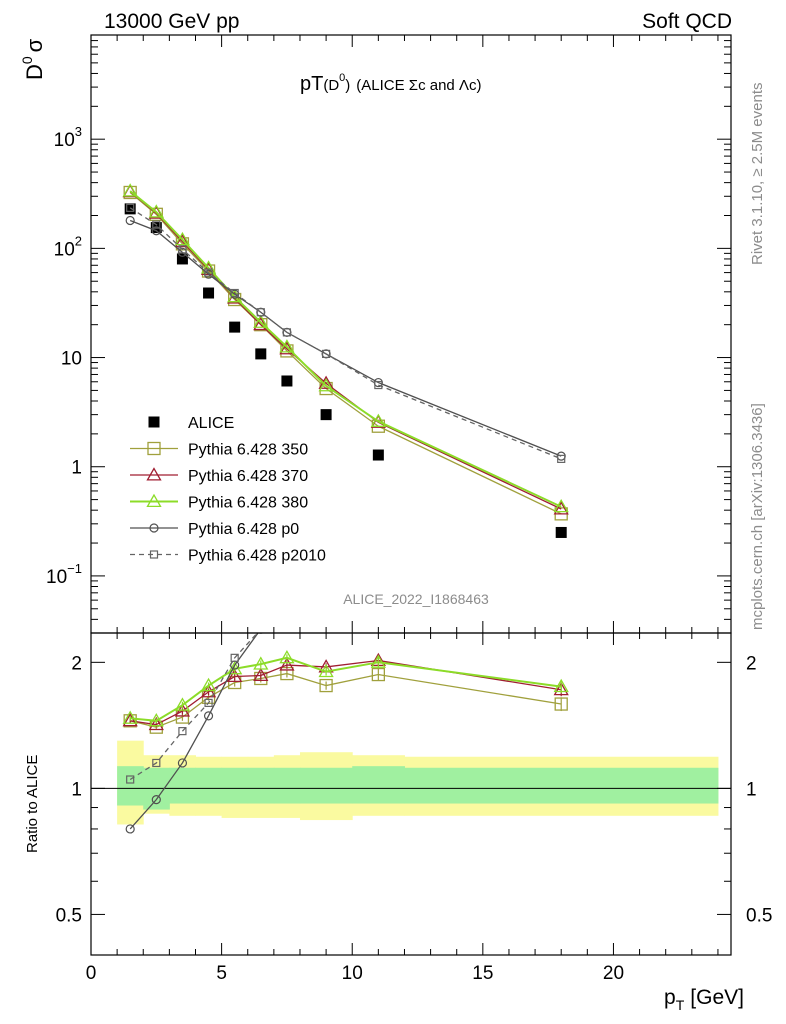 This screenshot has height=1024, width=786. I want to click on plot-title: pT(D0) (ALICE Σc and Λc), so click(390, 83).